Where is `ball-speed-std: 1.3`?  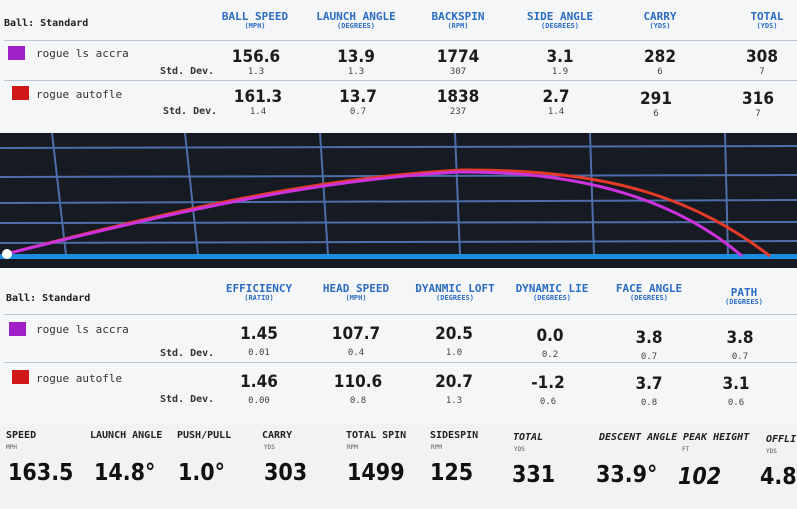 ball-speed-std: 1.3 is located at coordinates (256, 72).